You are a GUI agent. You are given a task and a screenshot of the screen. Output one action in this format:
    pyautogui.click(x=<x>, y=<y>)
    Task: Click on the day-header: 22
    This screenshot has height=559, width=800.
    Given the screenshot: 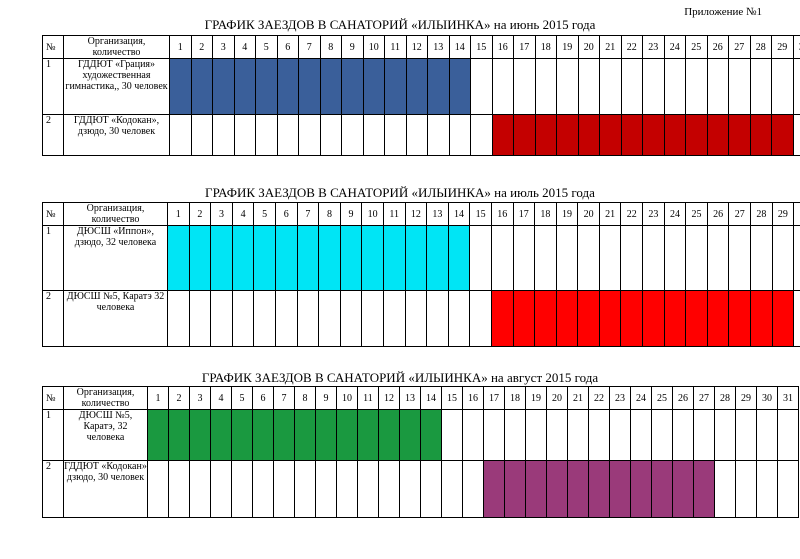 What is the action you would take?
    pyautogui.click(x=631, y=47)
    